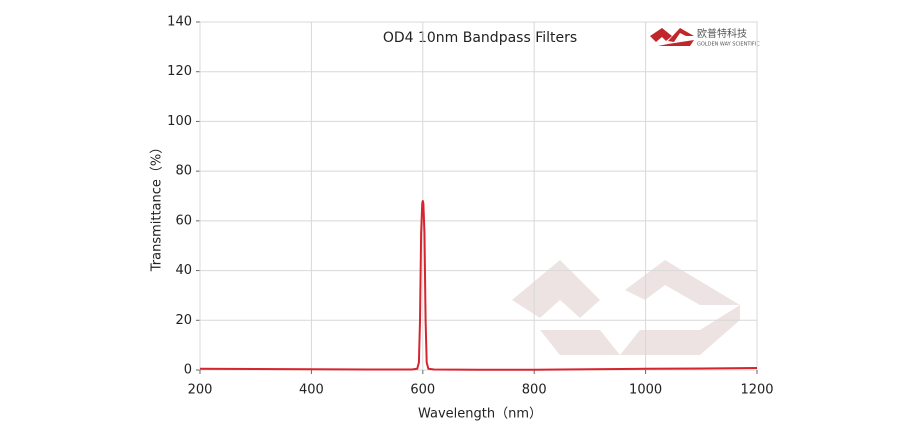 Image resolution: width=924 pixels, height=440 pixels. Describe the element at coordinates (626, 307) in the screenshot. I see `watermark` at that location.